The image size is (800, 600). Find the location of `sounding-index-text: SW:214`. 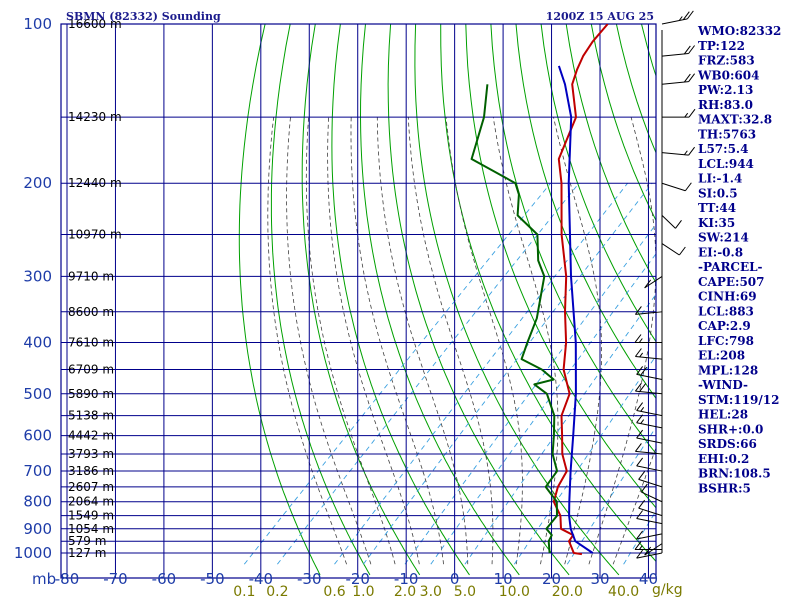

sounding-index-text: SW:214 is located at coordinates (723, 238).